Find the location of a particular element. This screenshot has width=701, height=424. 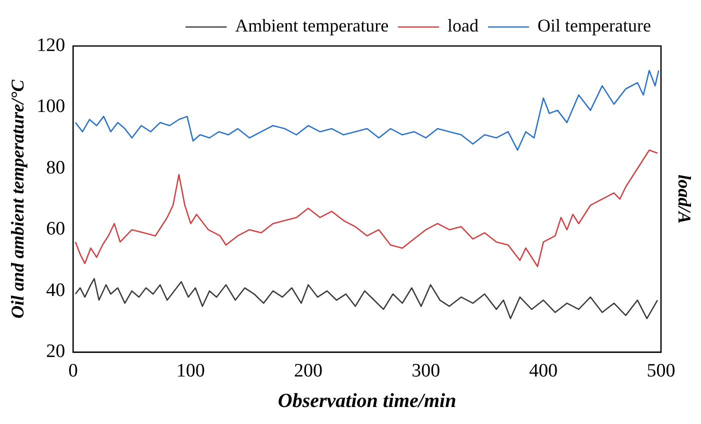

y-tick-label: 80 is located at coordinates (56, 167).